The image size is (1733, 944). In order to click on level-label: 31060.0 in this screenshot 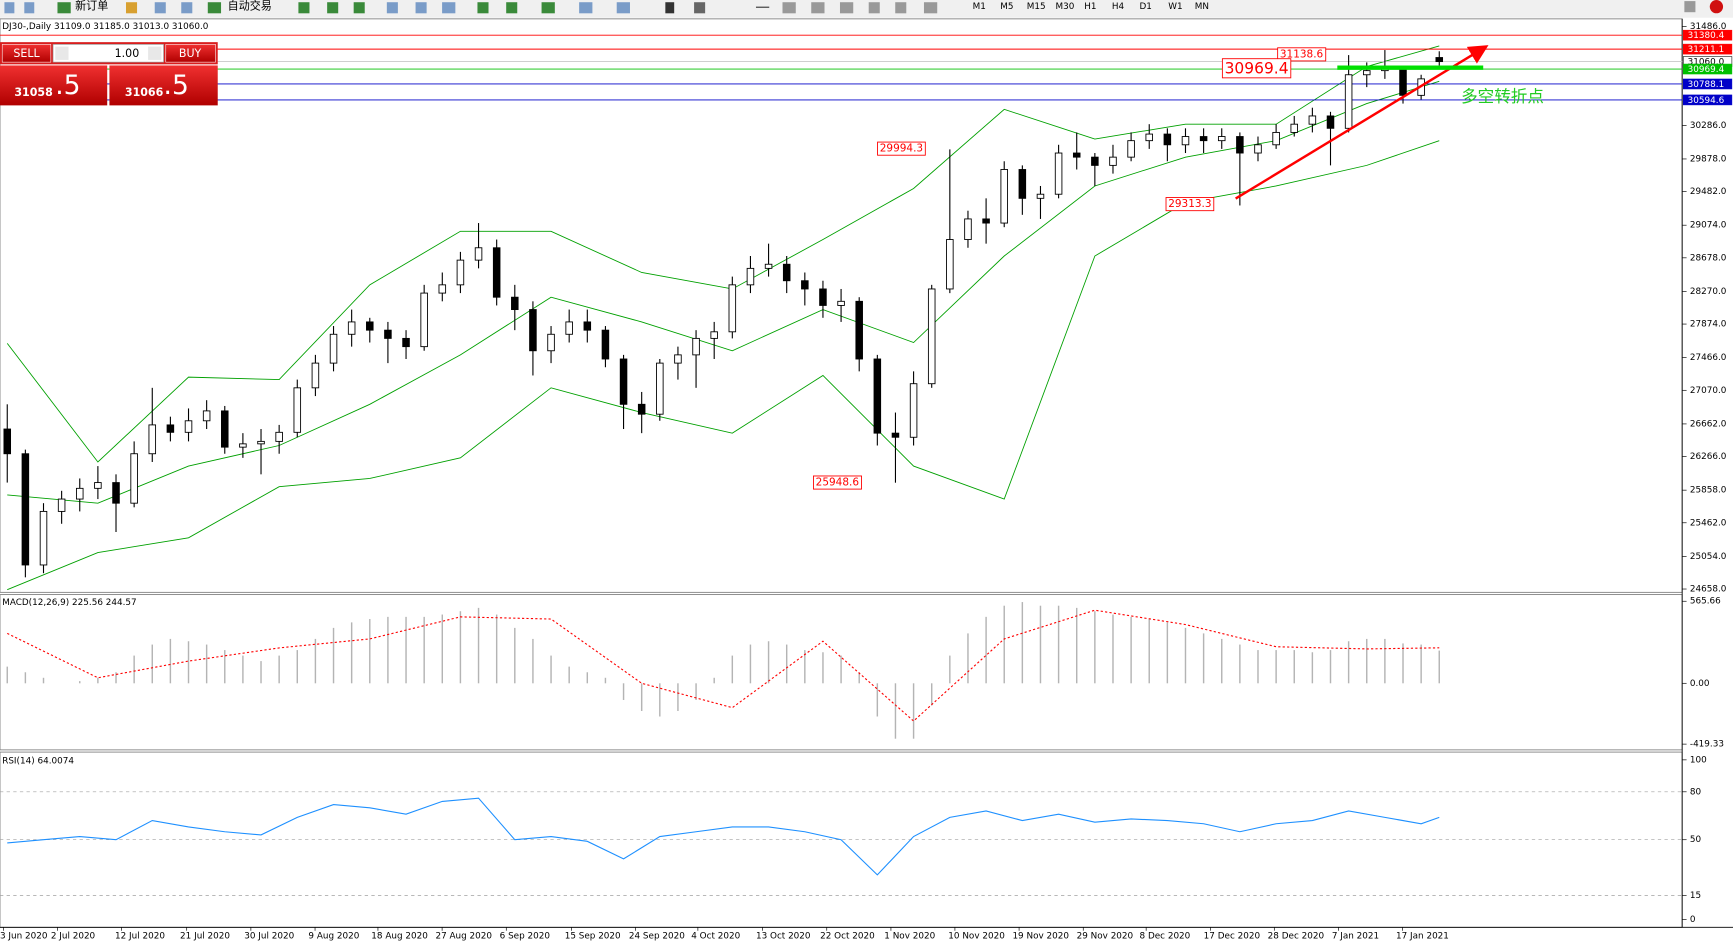, I will do `click(1706, 63)`.